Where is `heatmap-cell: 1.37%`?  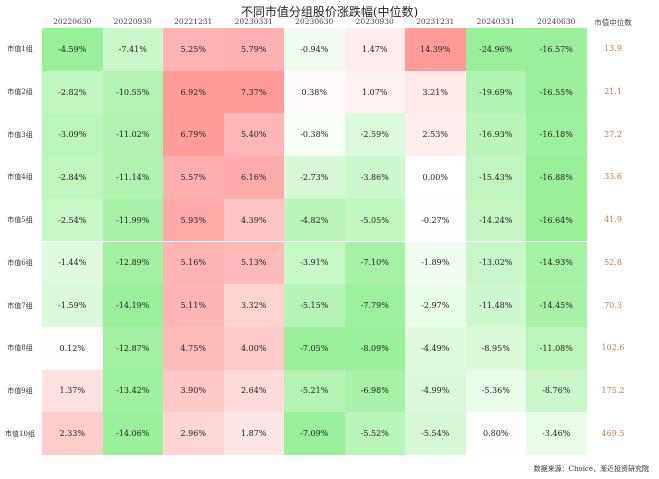
heatmap-cell: 1.37% is located at coordinates (72, 391).